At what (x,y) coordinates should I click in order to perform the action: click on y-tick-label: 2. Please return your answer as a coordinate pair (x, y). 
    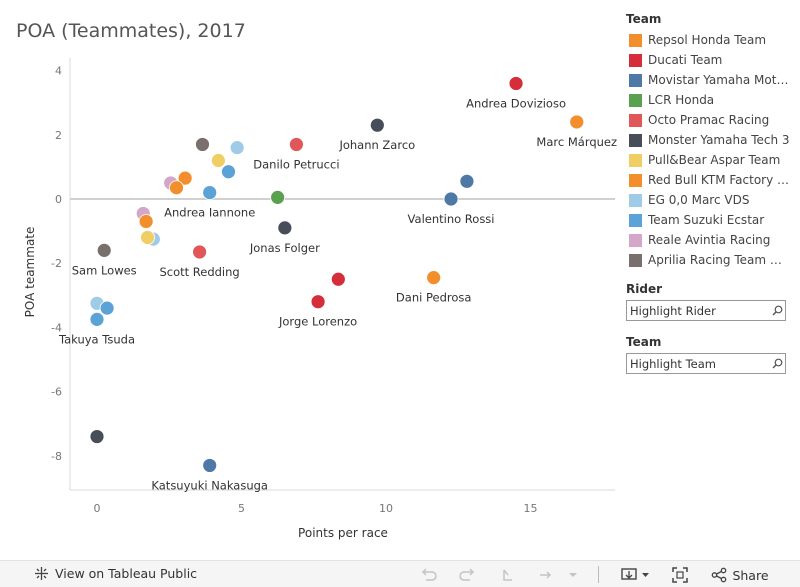
    Looking at the image, I should click on (58, 135).